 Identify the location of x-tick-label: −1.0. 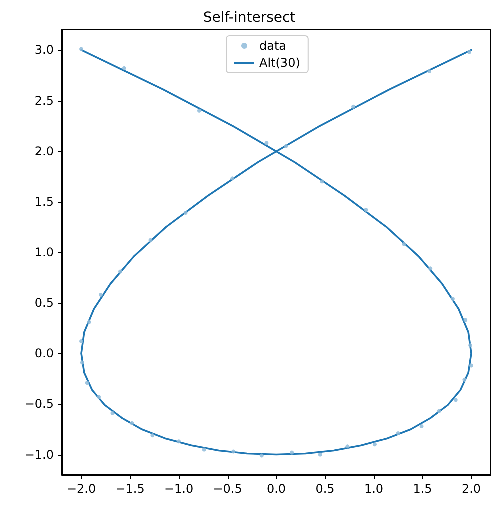
(179, 489).